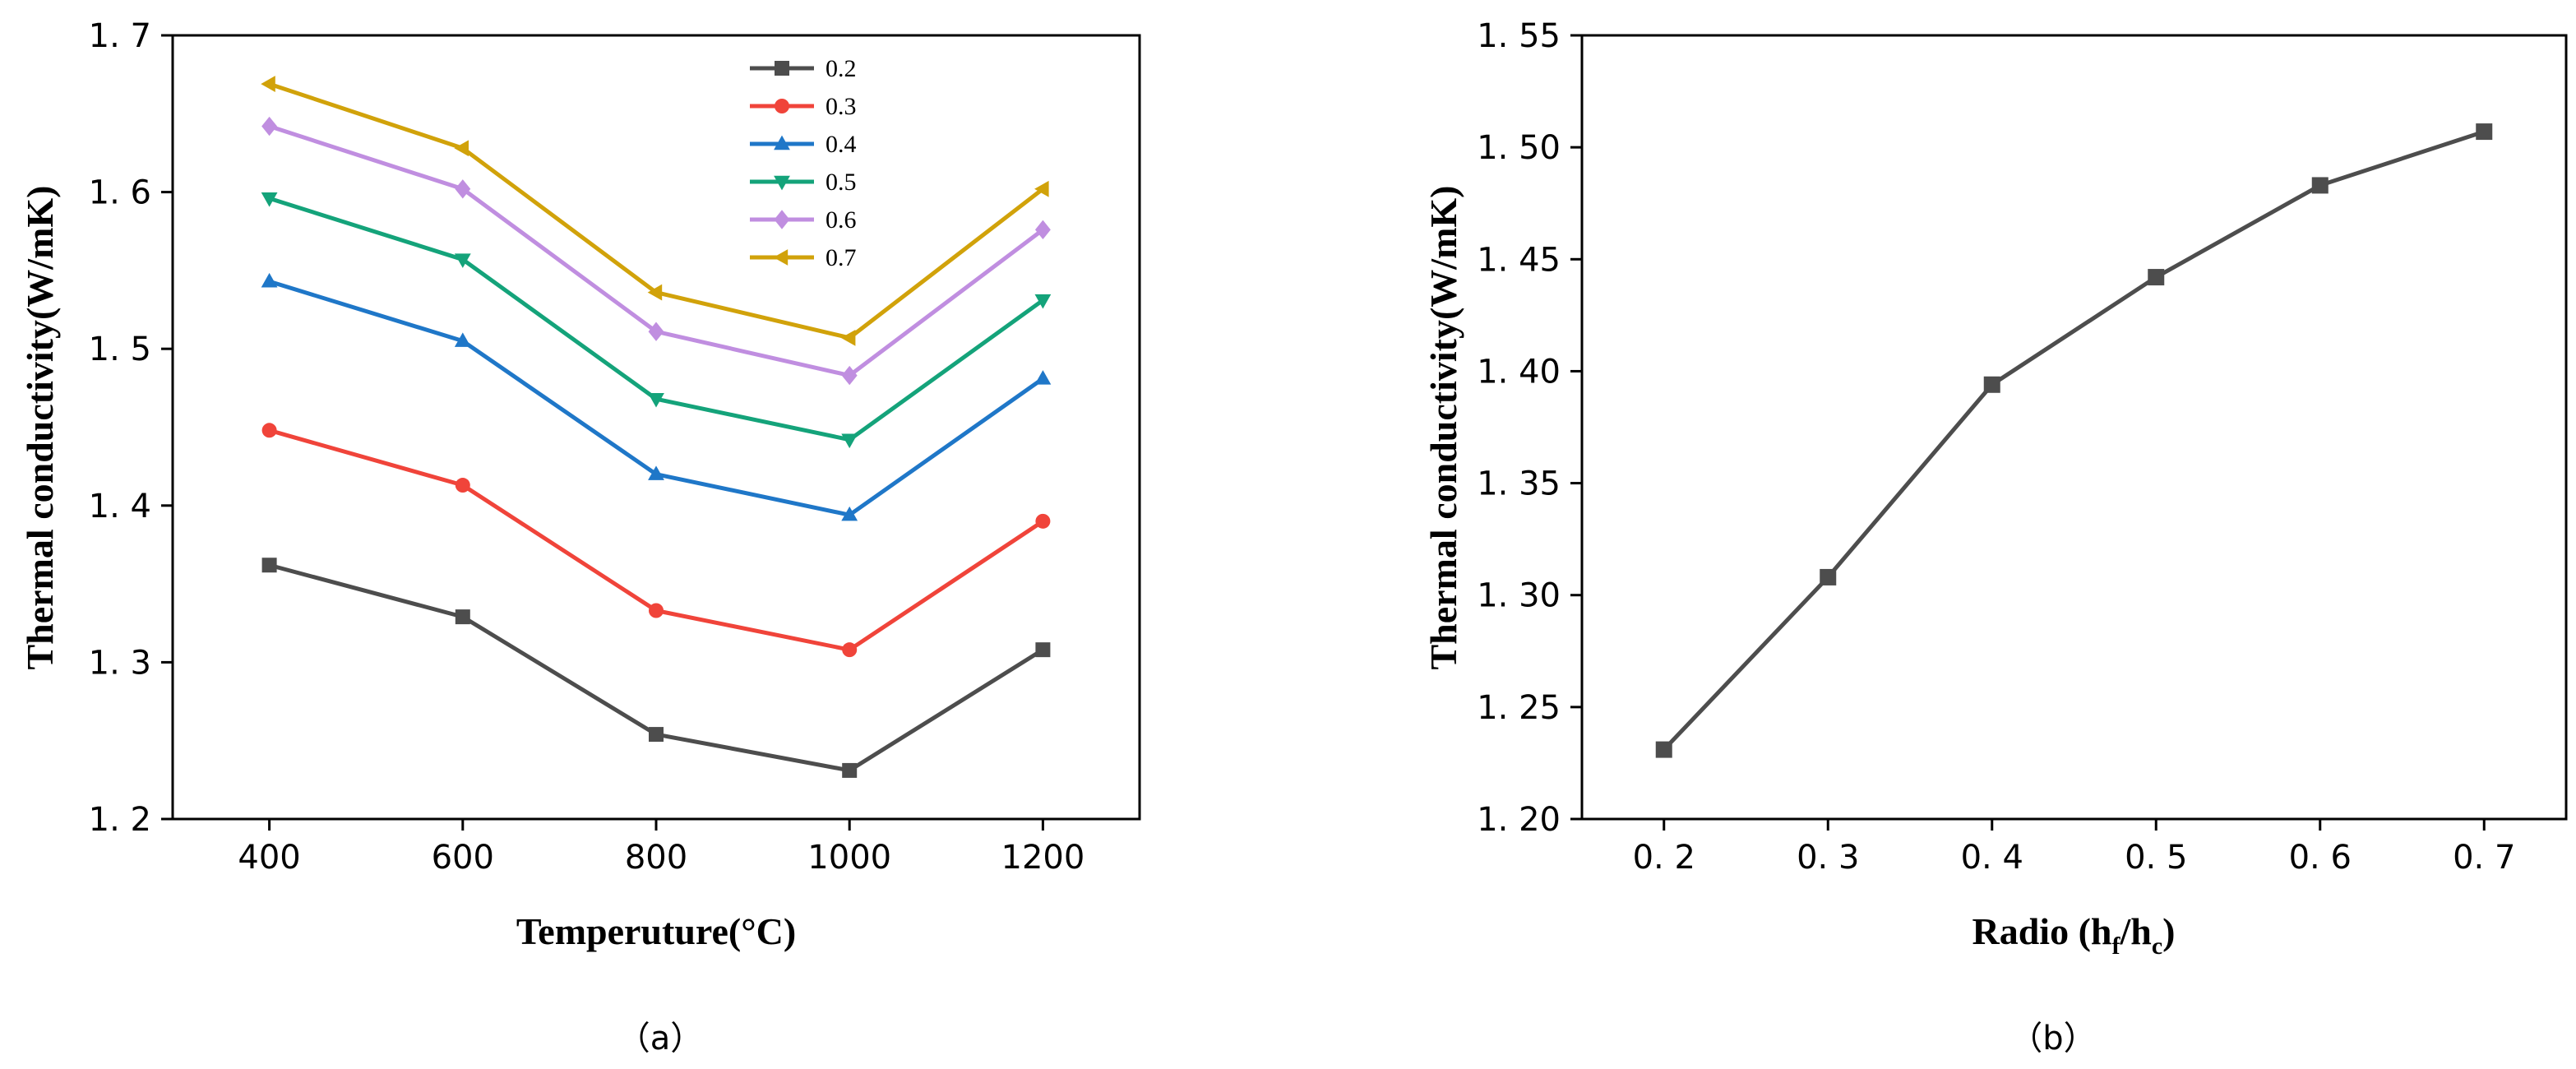 This screenshot has height=1069, width=2576. Describe the element at coordinates (782, 106) in the screenshot. I see `legend-marker-0.3` at that location.